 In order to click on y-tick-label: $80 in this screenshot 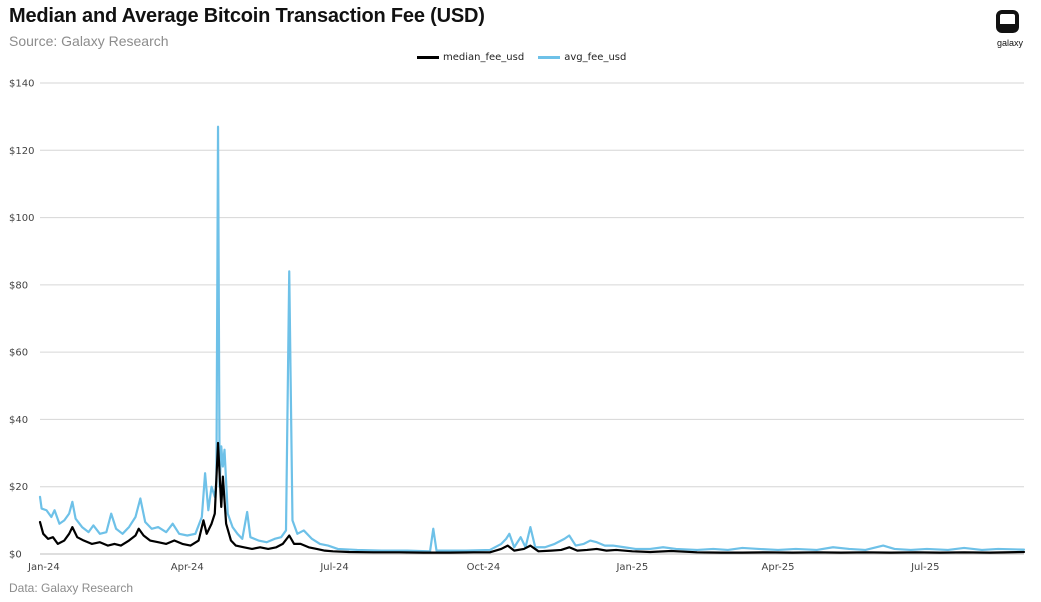, I will do `click(18, 285)`.